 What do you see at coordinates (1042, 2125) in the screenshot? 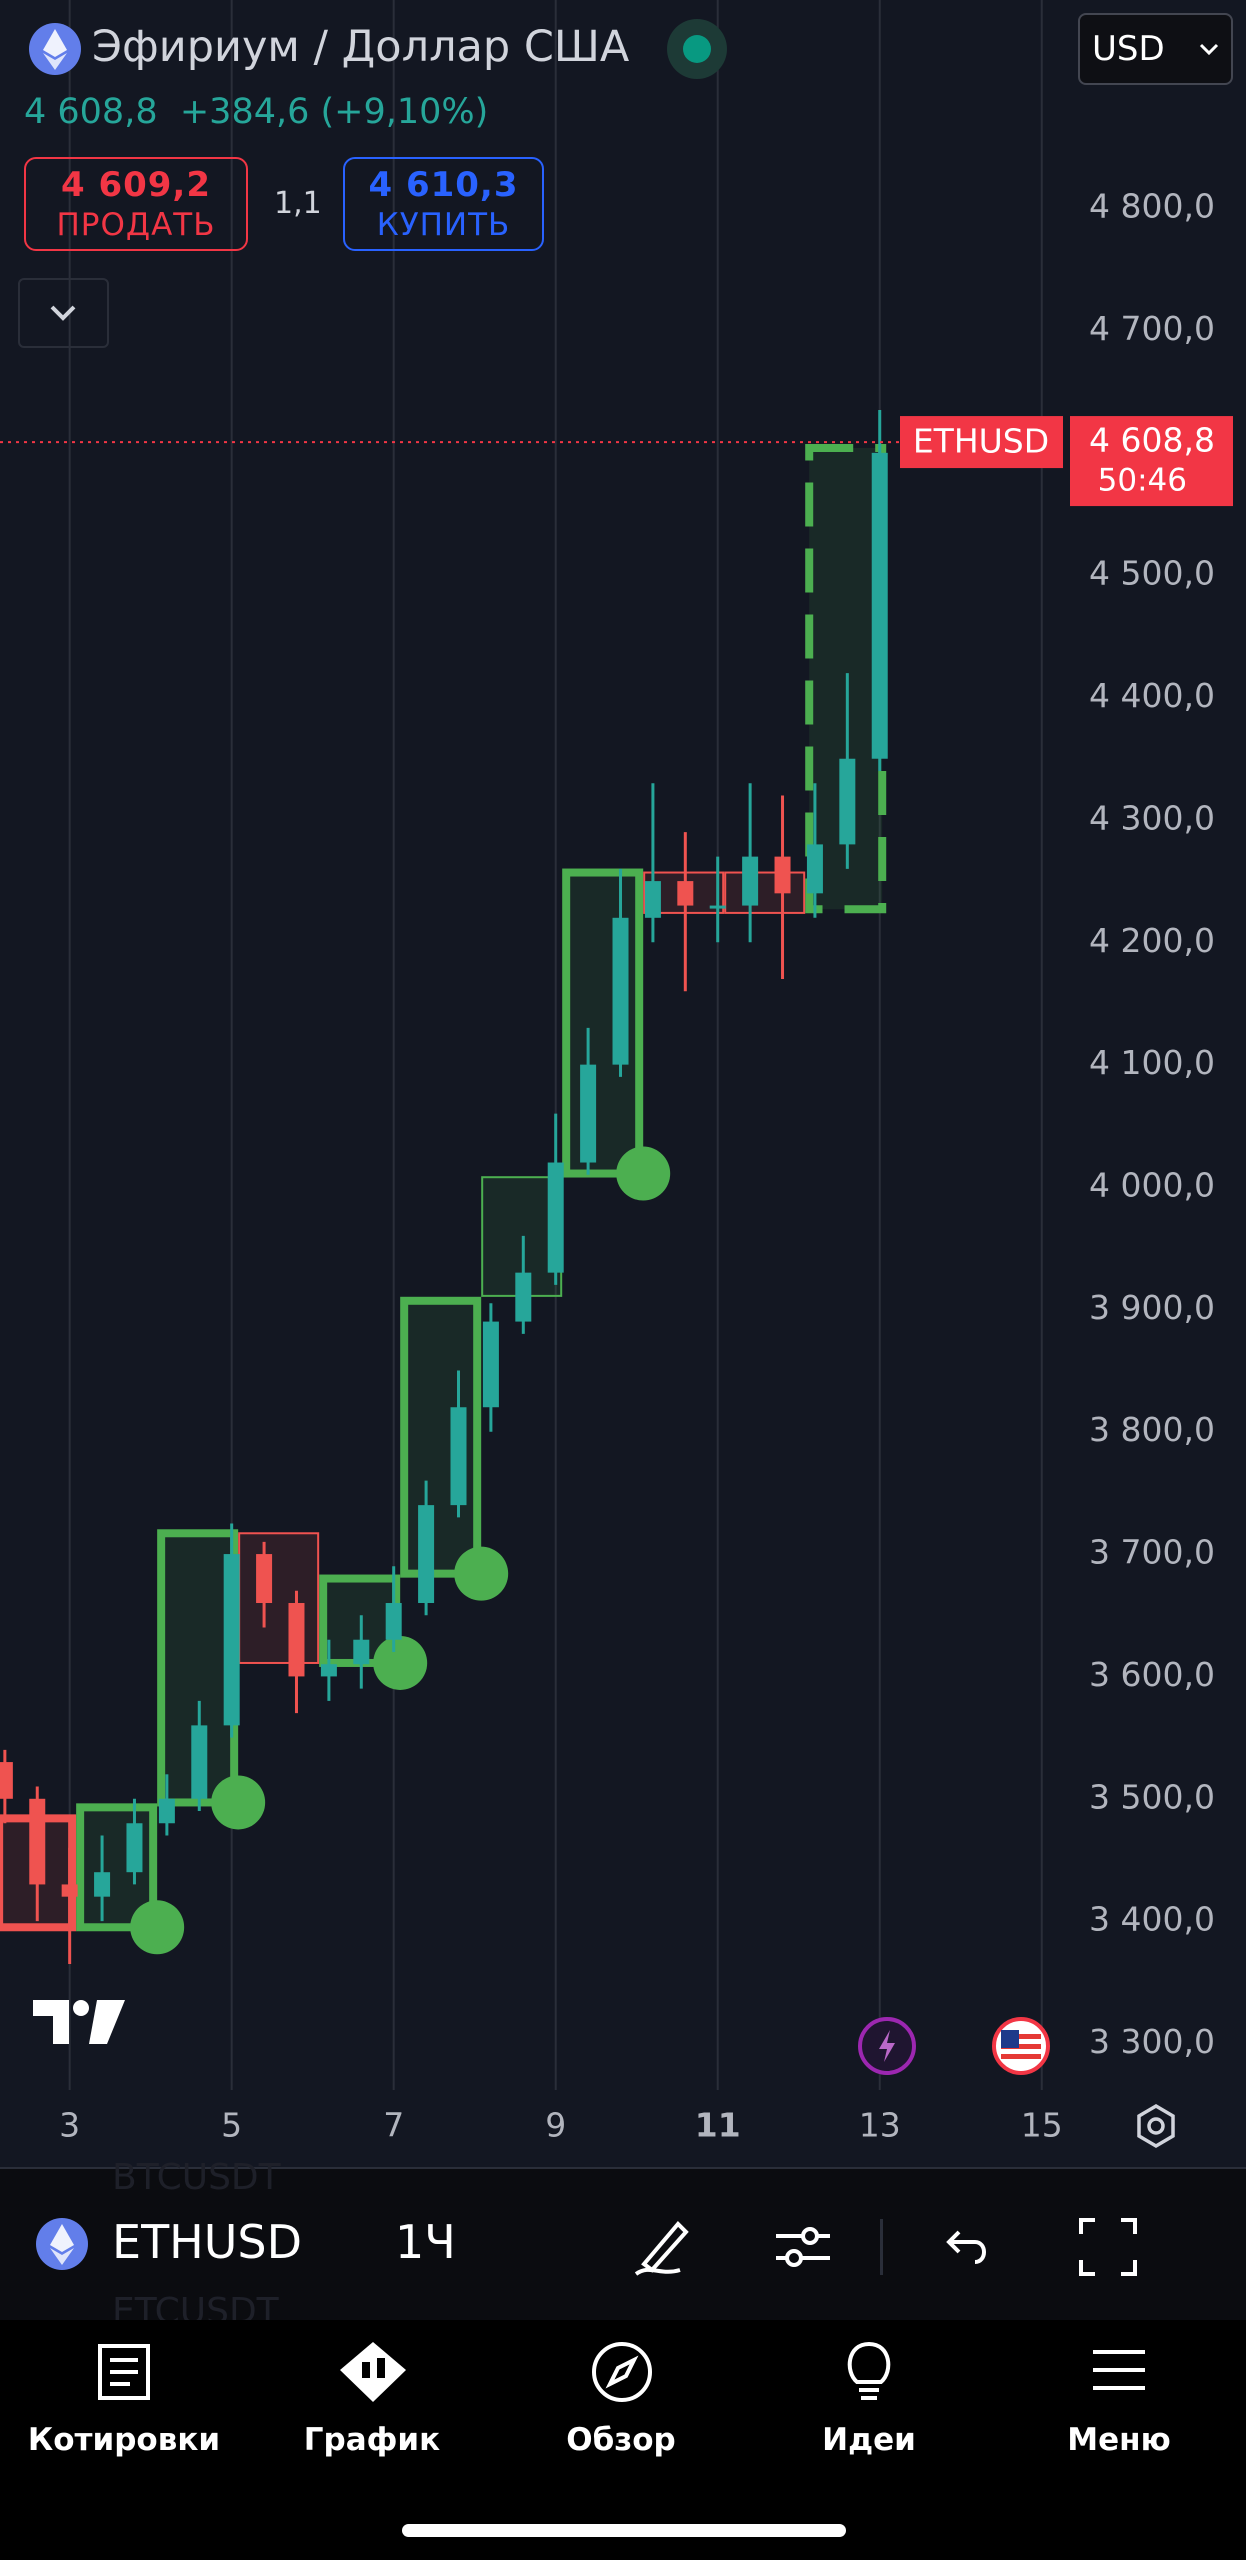
I see `x-tick-label: 15` at bounding box center [1042, 2125].